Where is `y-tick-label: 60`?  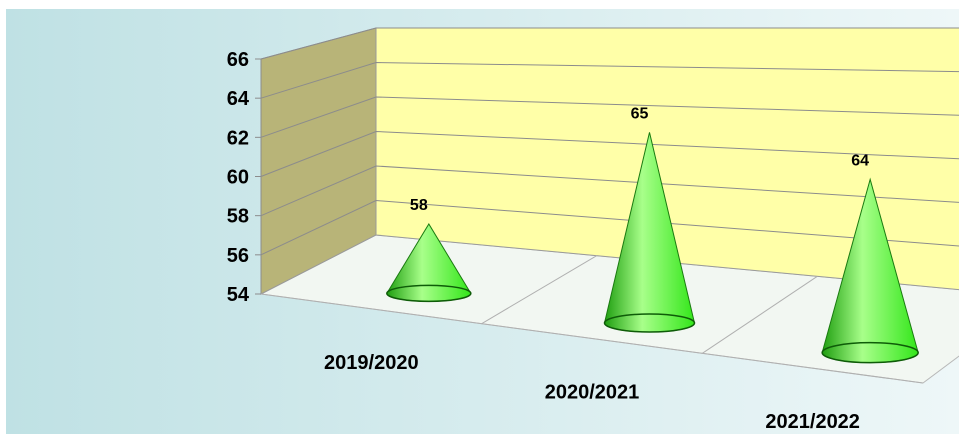
y-tick-label: 60 is located at coordinates (238, 178).